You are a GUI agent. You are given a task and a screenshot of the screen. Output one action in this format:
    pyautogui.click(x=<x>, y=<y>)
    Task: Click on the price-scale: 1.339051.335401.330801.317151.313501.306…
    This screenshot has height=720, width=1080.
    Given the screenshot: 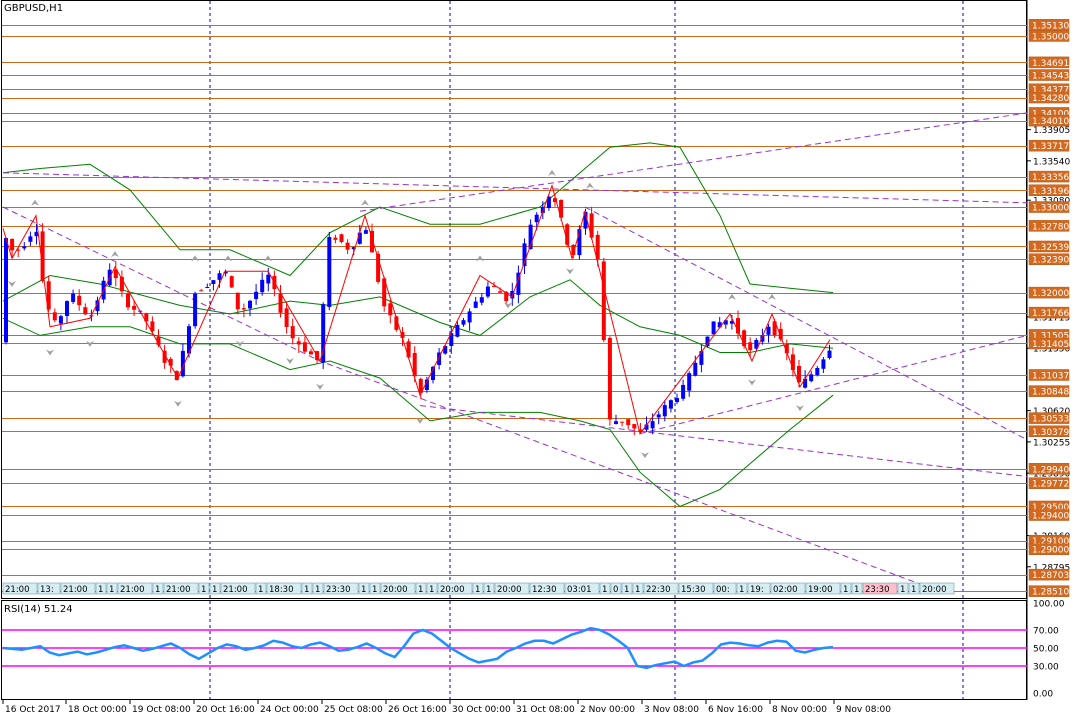 What is the action you would take?
    pyautogui.click(x=1048, y=308)
    